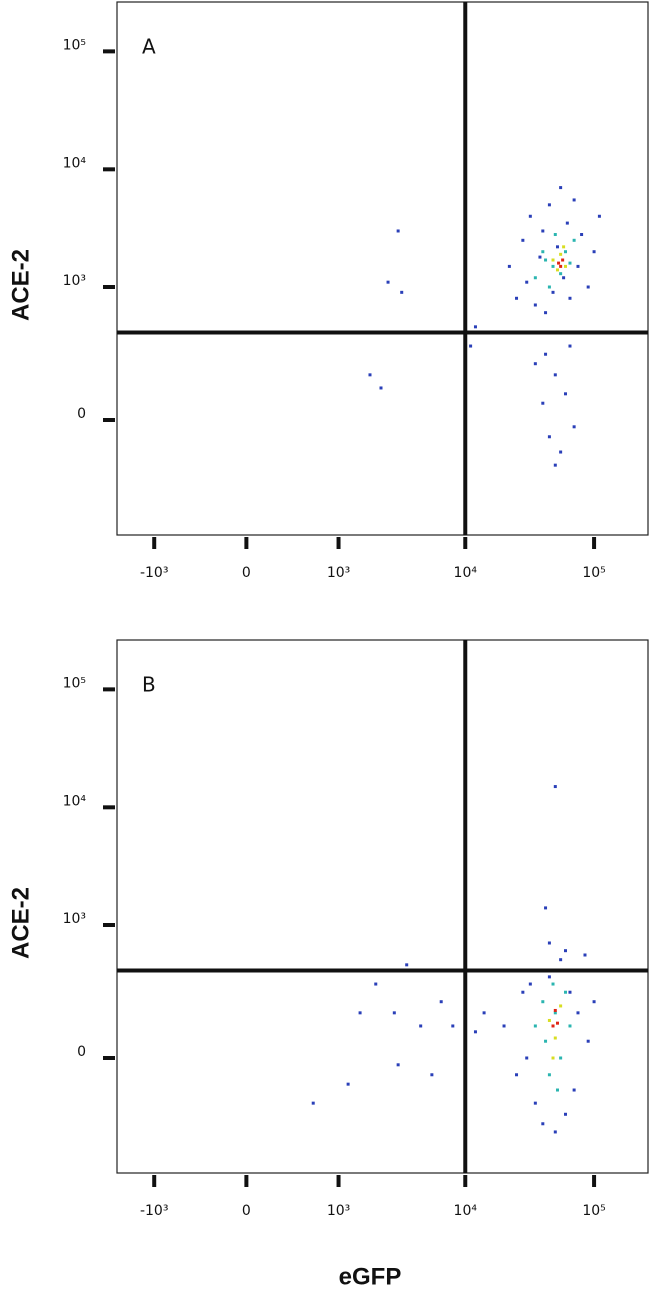 The height and width of the screenshot is (1301, 650). Describe the element at coordinates (20, 923) in the screenshot. I see `y-axis-title: ACE-2` at that location.